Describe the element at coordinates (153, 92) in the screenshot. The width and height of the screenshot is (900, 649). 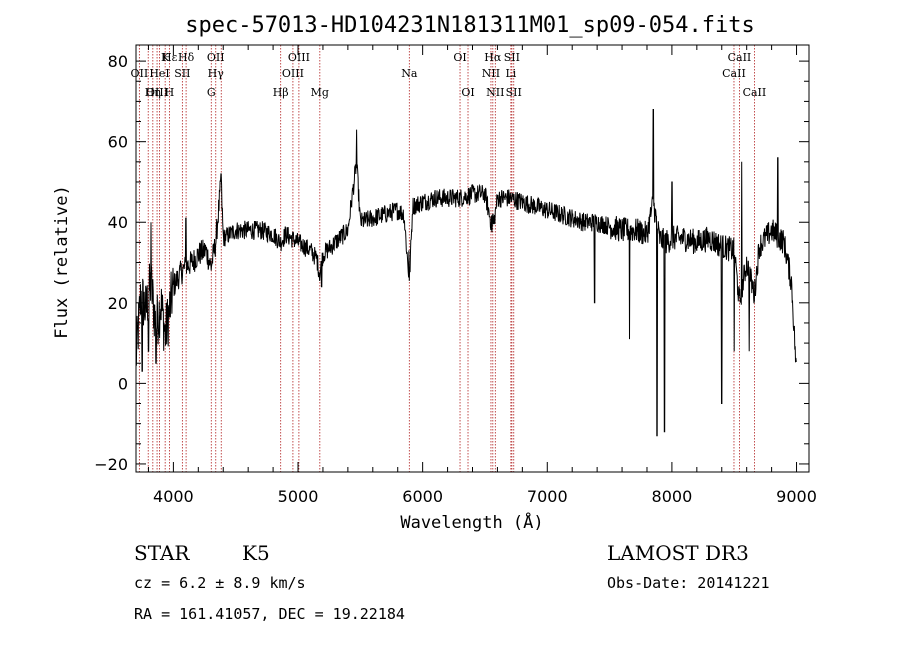
I see `line-label: Hη` at that location.